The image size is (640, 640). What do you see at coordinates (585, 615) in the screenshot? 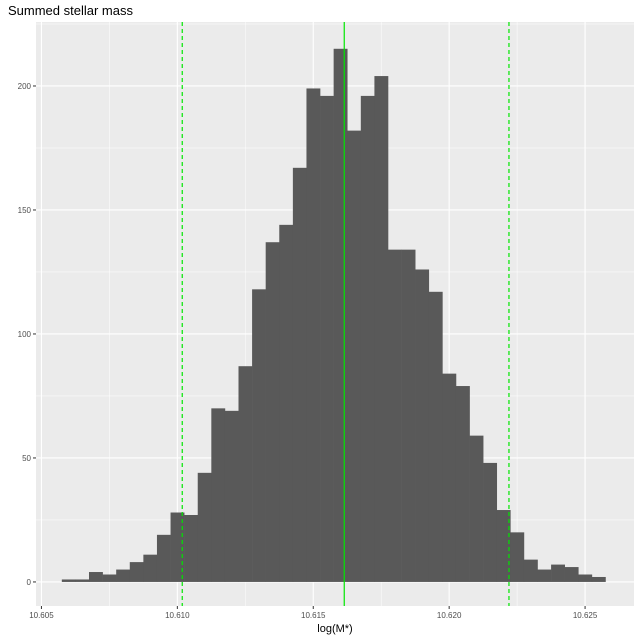
I see `x-tick-label: 10.625` at bounding box center [585, 615].